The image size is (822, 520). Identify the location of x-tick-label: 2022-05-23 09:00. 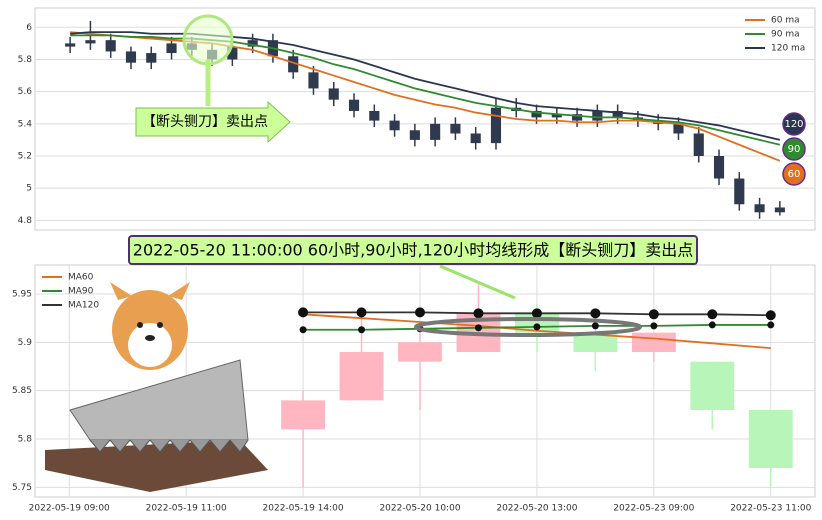
(653, 509).